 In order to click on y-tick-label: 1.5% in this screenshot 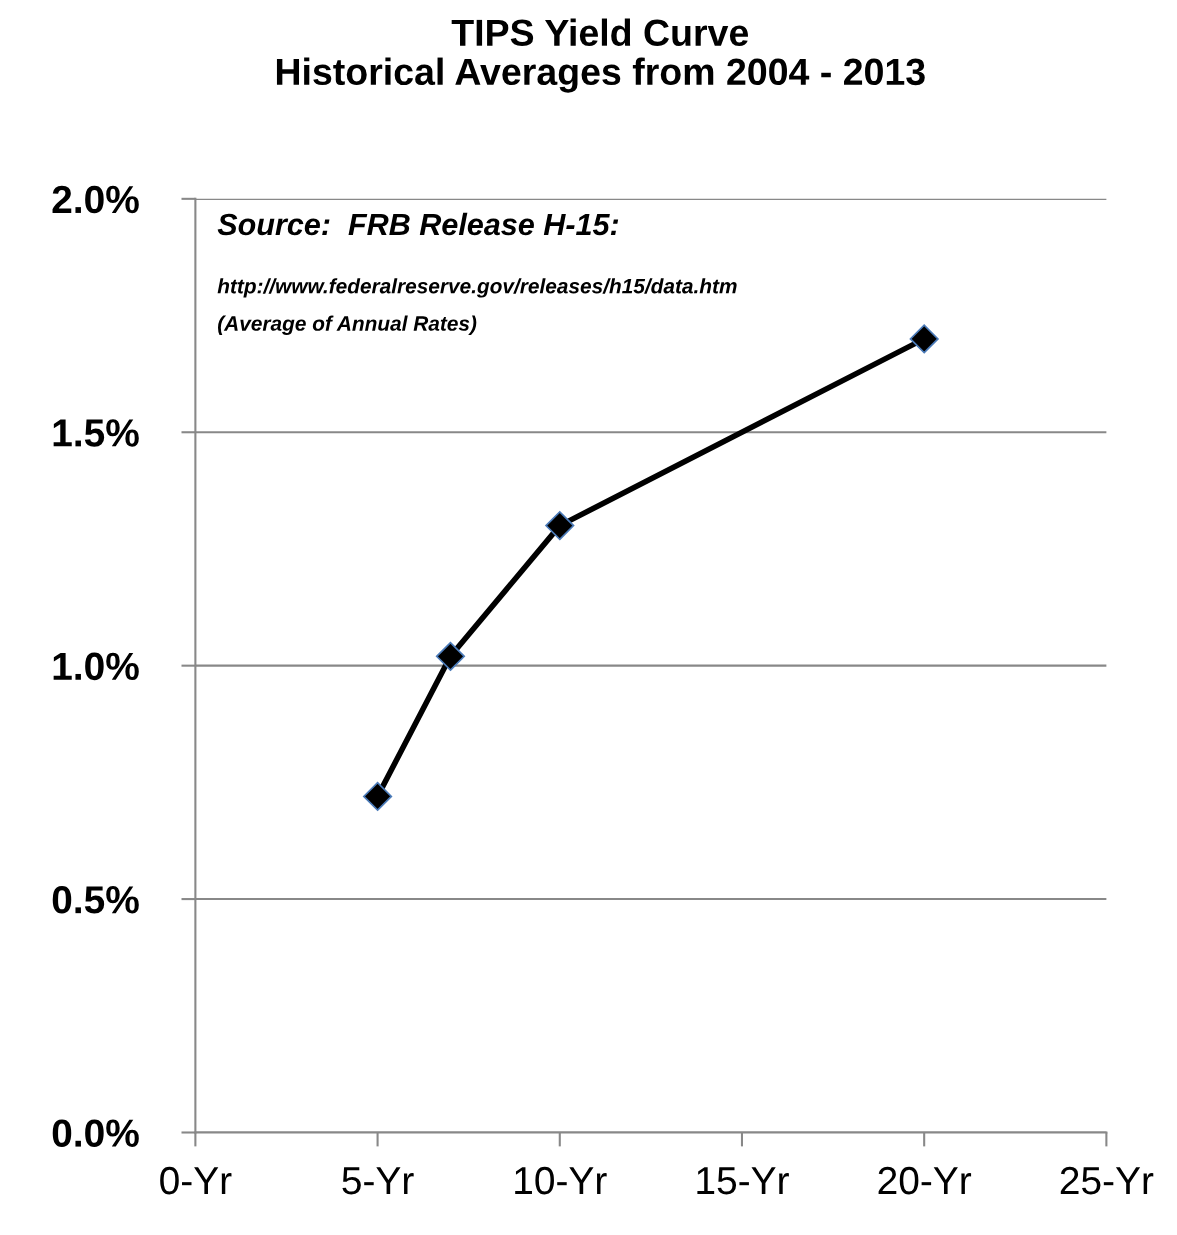, I will do `click(96, 433)`.